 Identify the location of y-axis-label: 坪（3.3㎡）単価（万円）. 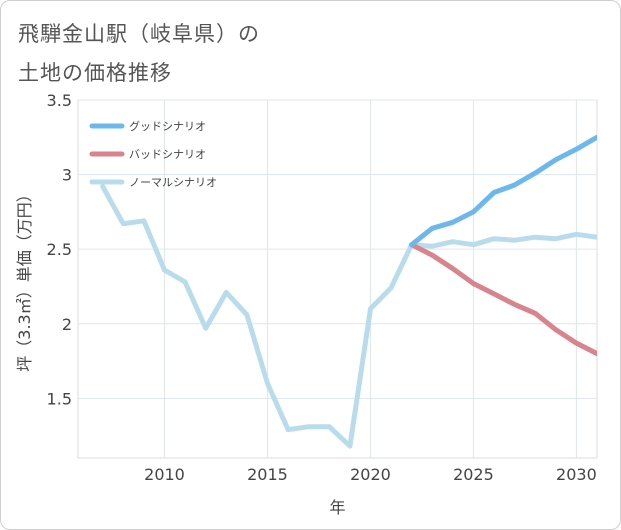
(24, 278).